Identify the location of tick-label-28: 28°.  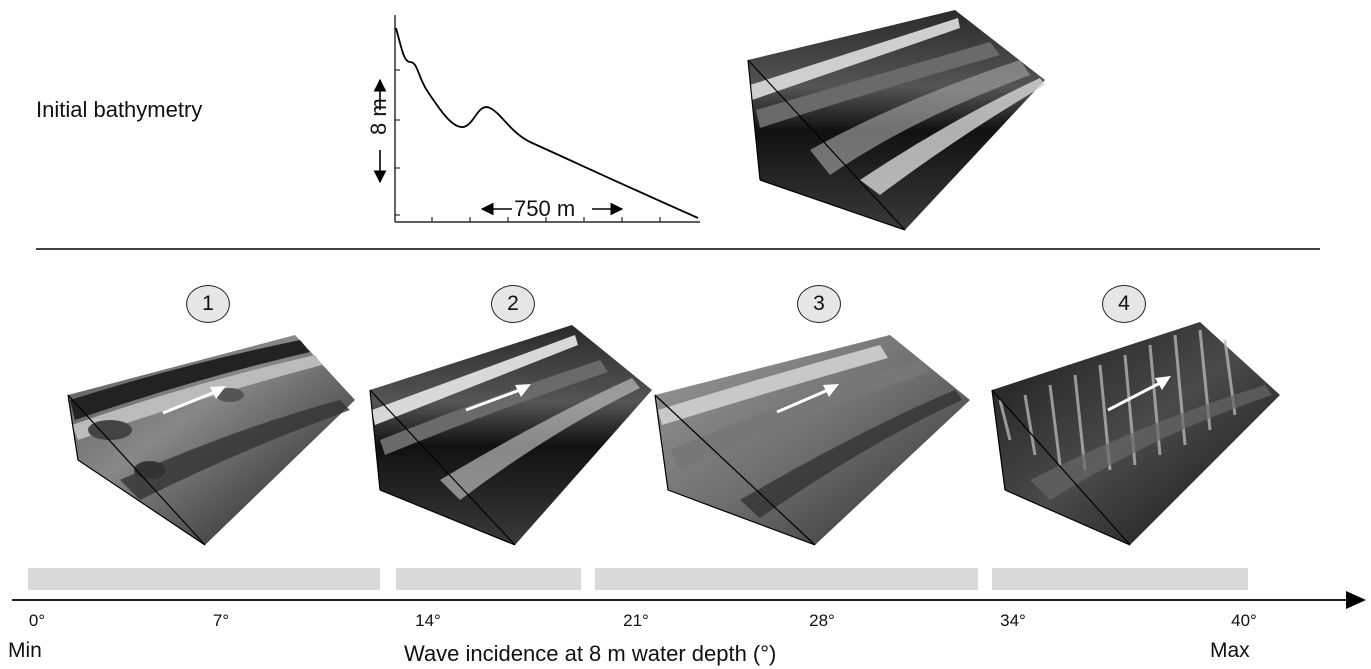
(822, 620).